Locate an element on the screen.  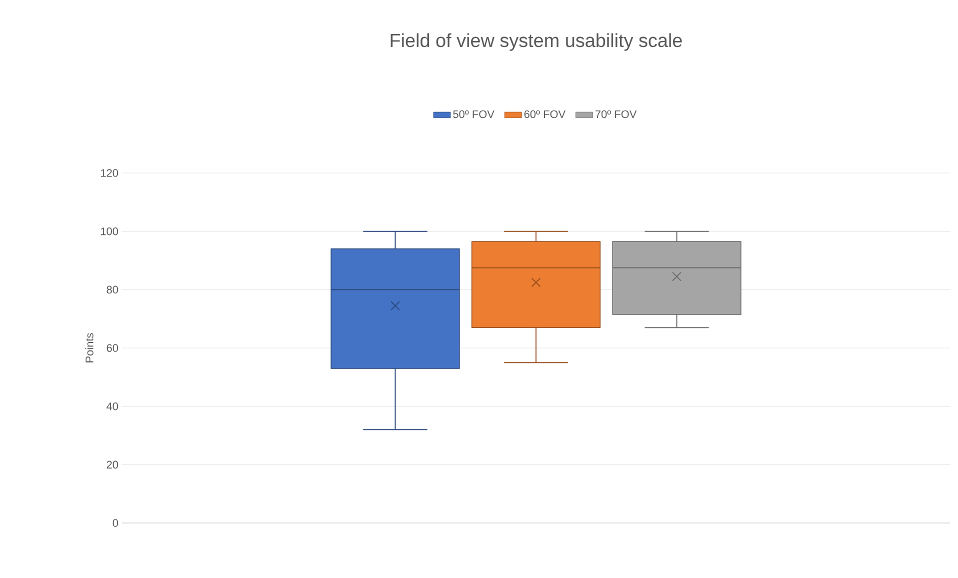
chart-title: Field of view system usability scale is located at coordinates (536, 42).